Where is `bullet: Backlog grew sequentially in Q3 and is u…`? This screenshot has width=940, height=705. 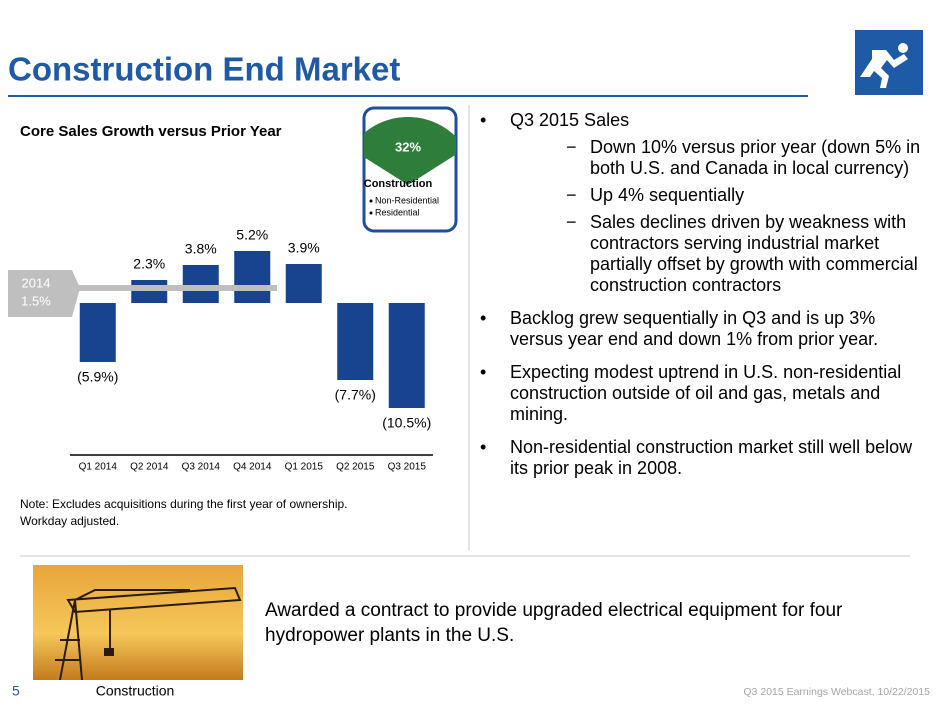 bullet: Backlog grew sequentially in Q3 and is u… is located at coordinates (703, 329).